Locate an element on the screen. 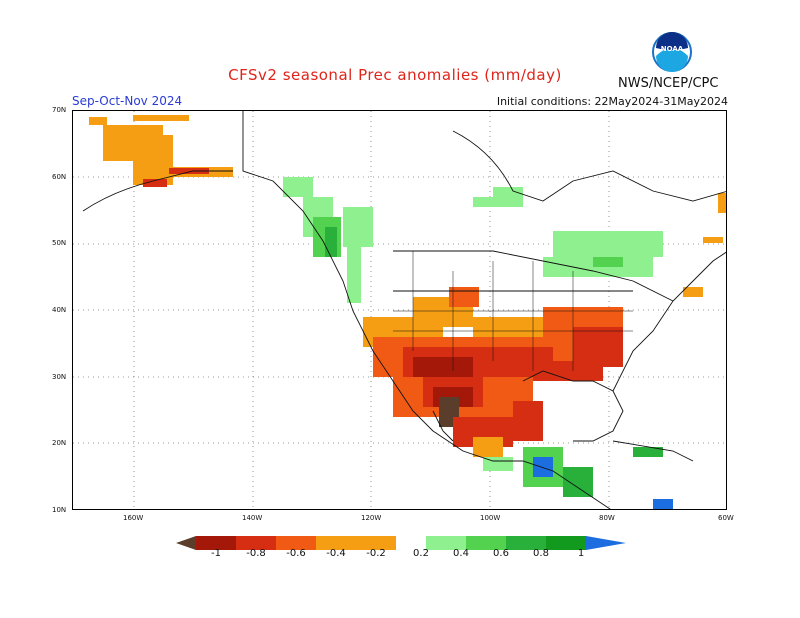 The width and height of the screenshot is (800, 618). lat-label-60n: 60N is located at coordinates (59, 177).